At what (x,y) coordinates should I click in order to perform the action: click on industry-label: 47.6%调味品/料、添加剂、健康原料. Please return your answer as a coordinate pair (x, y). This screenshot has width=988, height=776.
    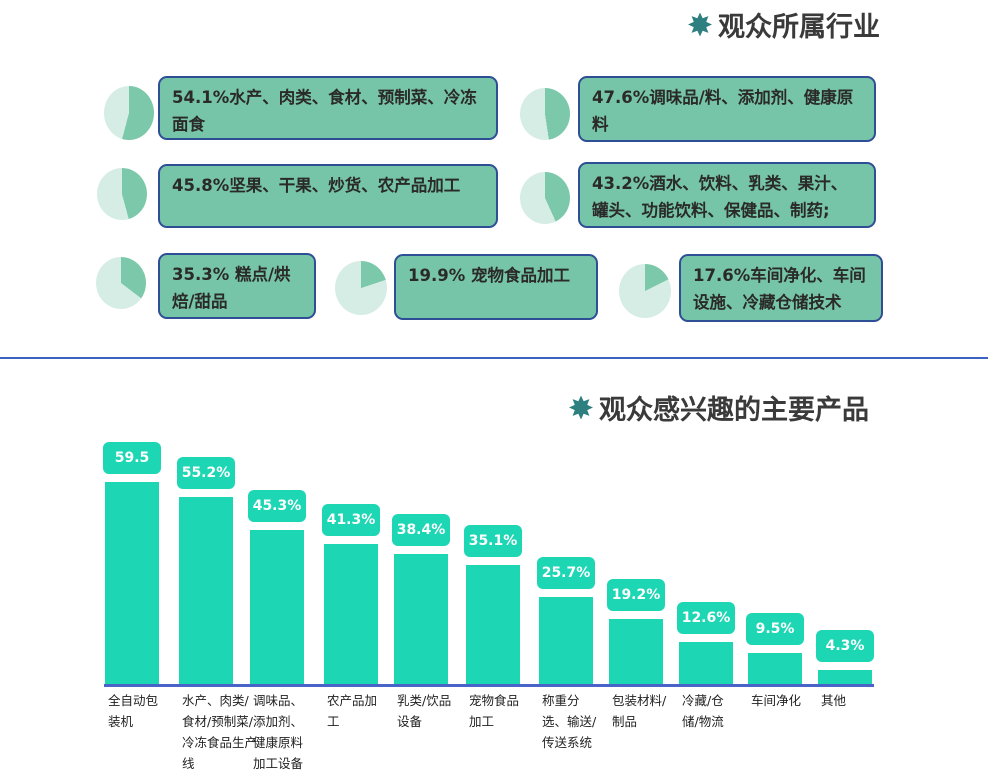
    Looking at the image, I should click on (727, 109).